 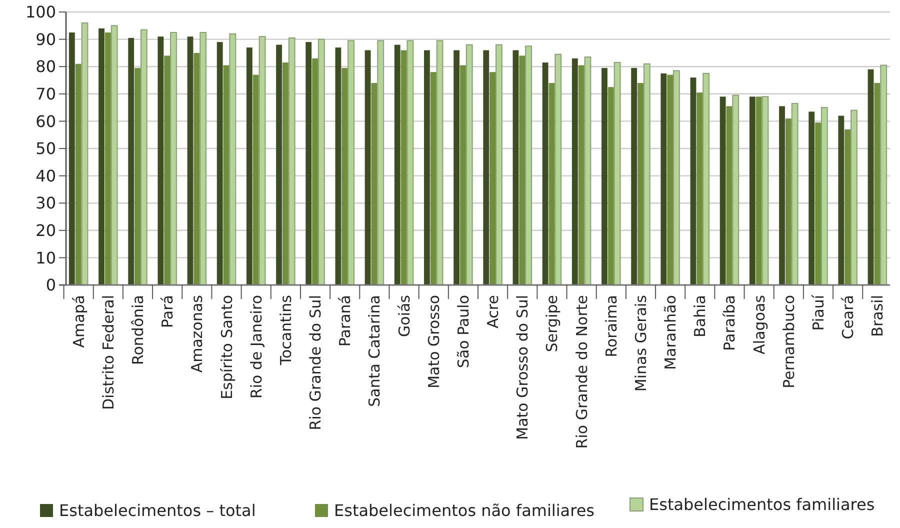 What do you see at coordinates (404, 315) in the screenshot?
I see `x-tick-label: Goiás` at bounding box center [404, 315].